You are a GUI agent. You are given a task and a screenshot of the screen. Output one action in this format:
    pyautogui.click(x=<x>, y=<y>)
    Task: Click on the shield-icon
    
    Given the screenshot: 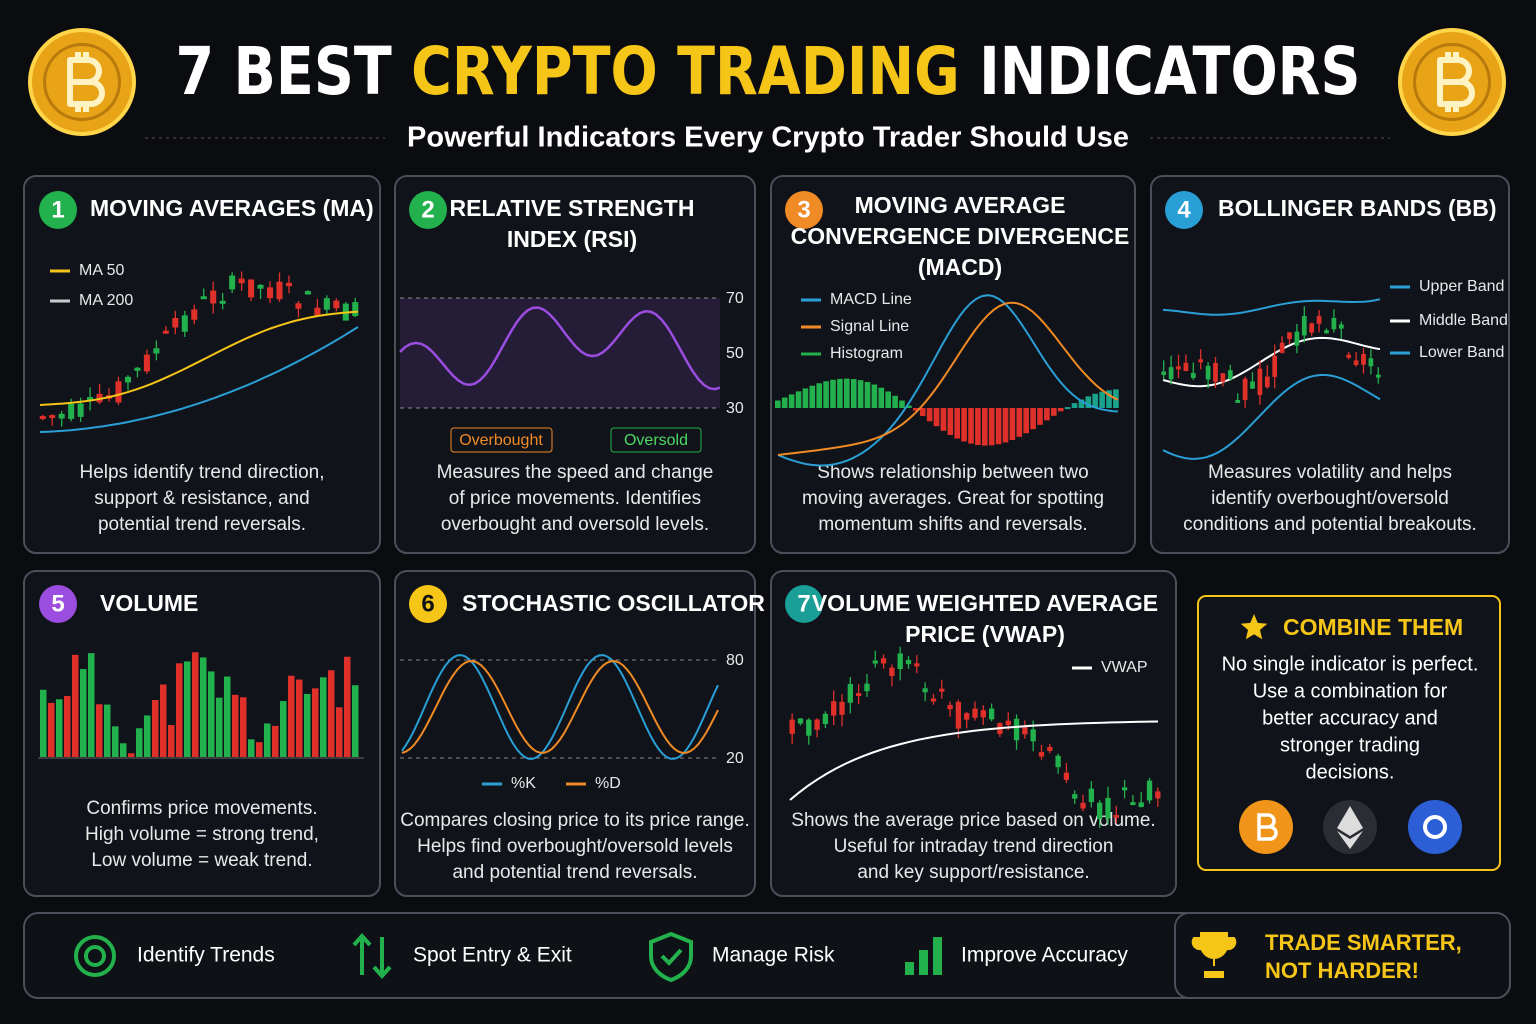 What is the action you would take?
    pyautogui.click(x=671, y=957)
    